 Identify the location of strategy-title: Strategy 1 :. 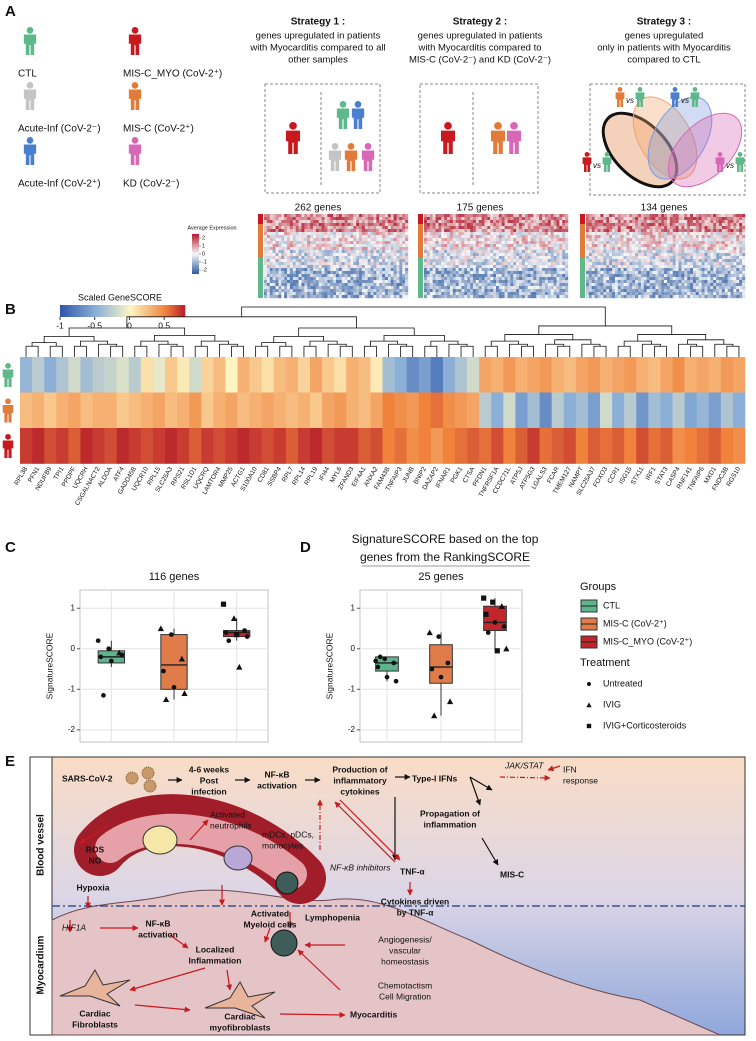
(318, 22).